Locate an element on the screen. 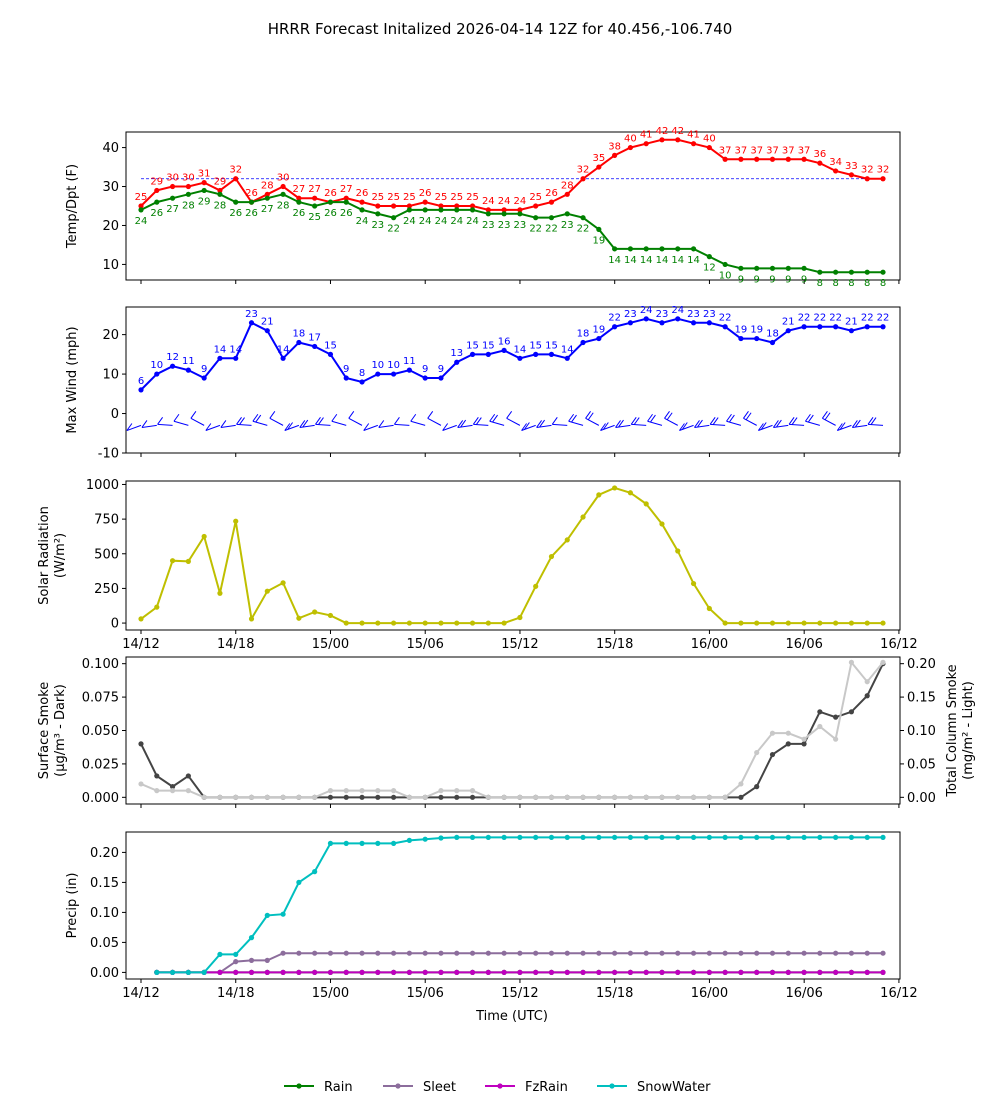  series-line-sleet is located at coordinates (519, 963).